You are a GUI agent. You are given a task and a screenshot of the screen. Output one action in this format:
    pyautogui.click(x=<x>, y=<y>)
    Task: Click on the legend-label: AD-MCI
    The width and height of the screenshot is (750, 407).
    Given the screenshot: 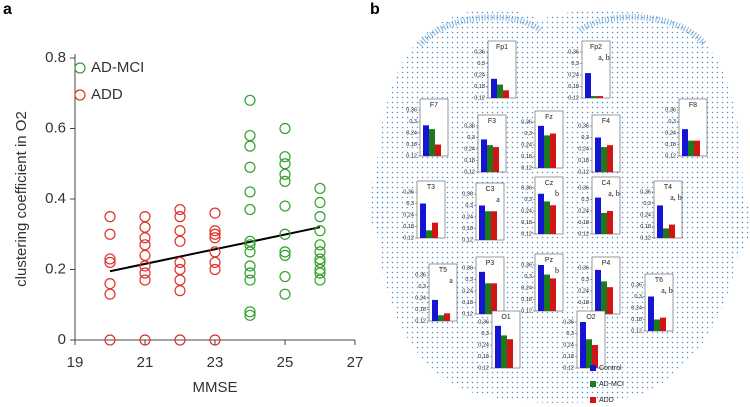 What is the action you would take?
    pyautogui.click(x=611, y=384)
    